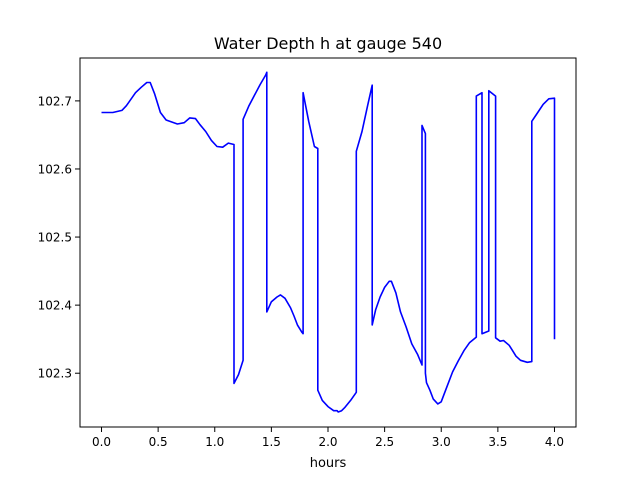 The height and width of the screenshot is (484, 640). What do you see at coordinates (214, 442) in the screenshot?
I see `x-tick-label: 1.0` at bounding box center [214, 442].